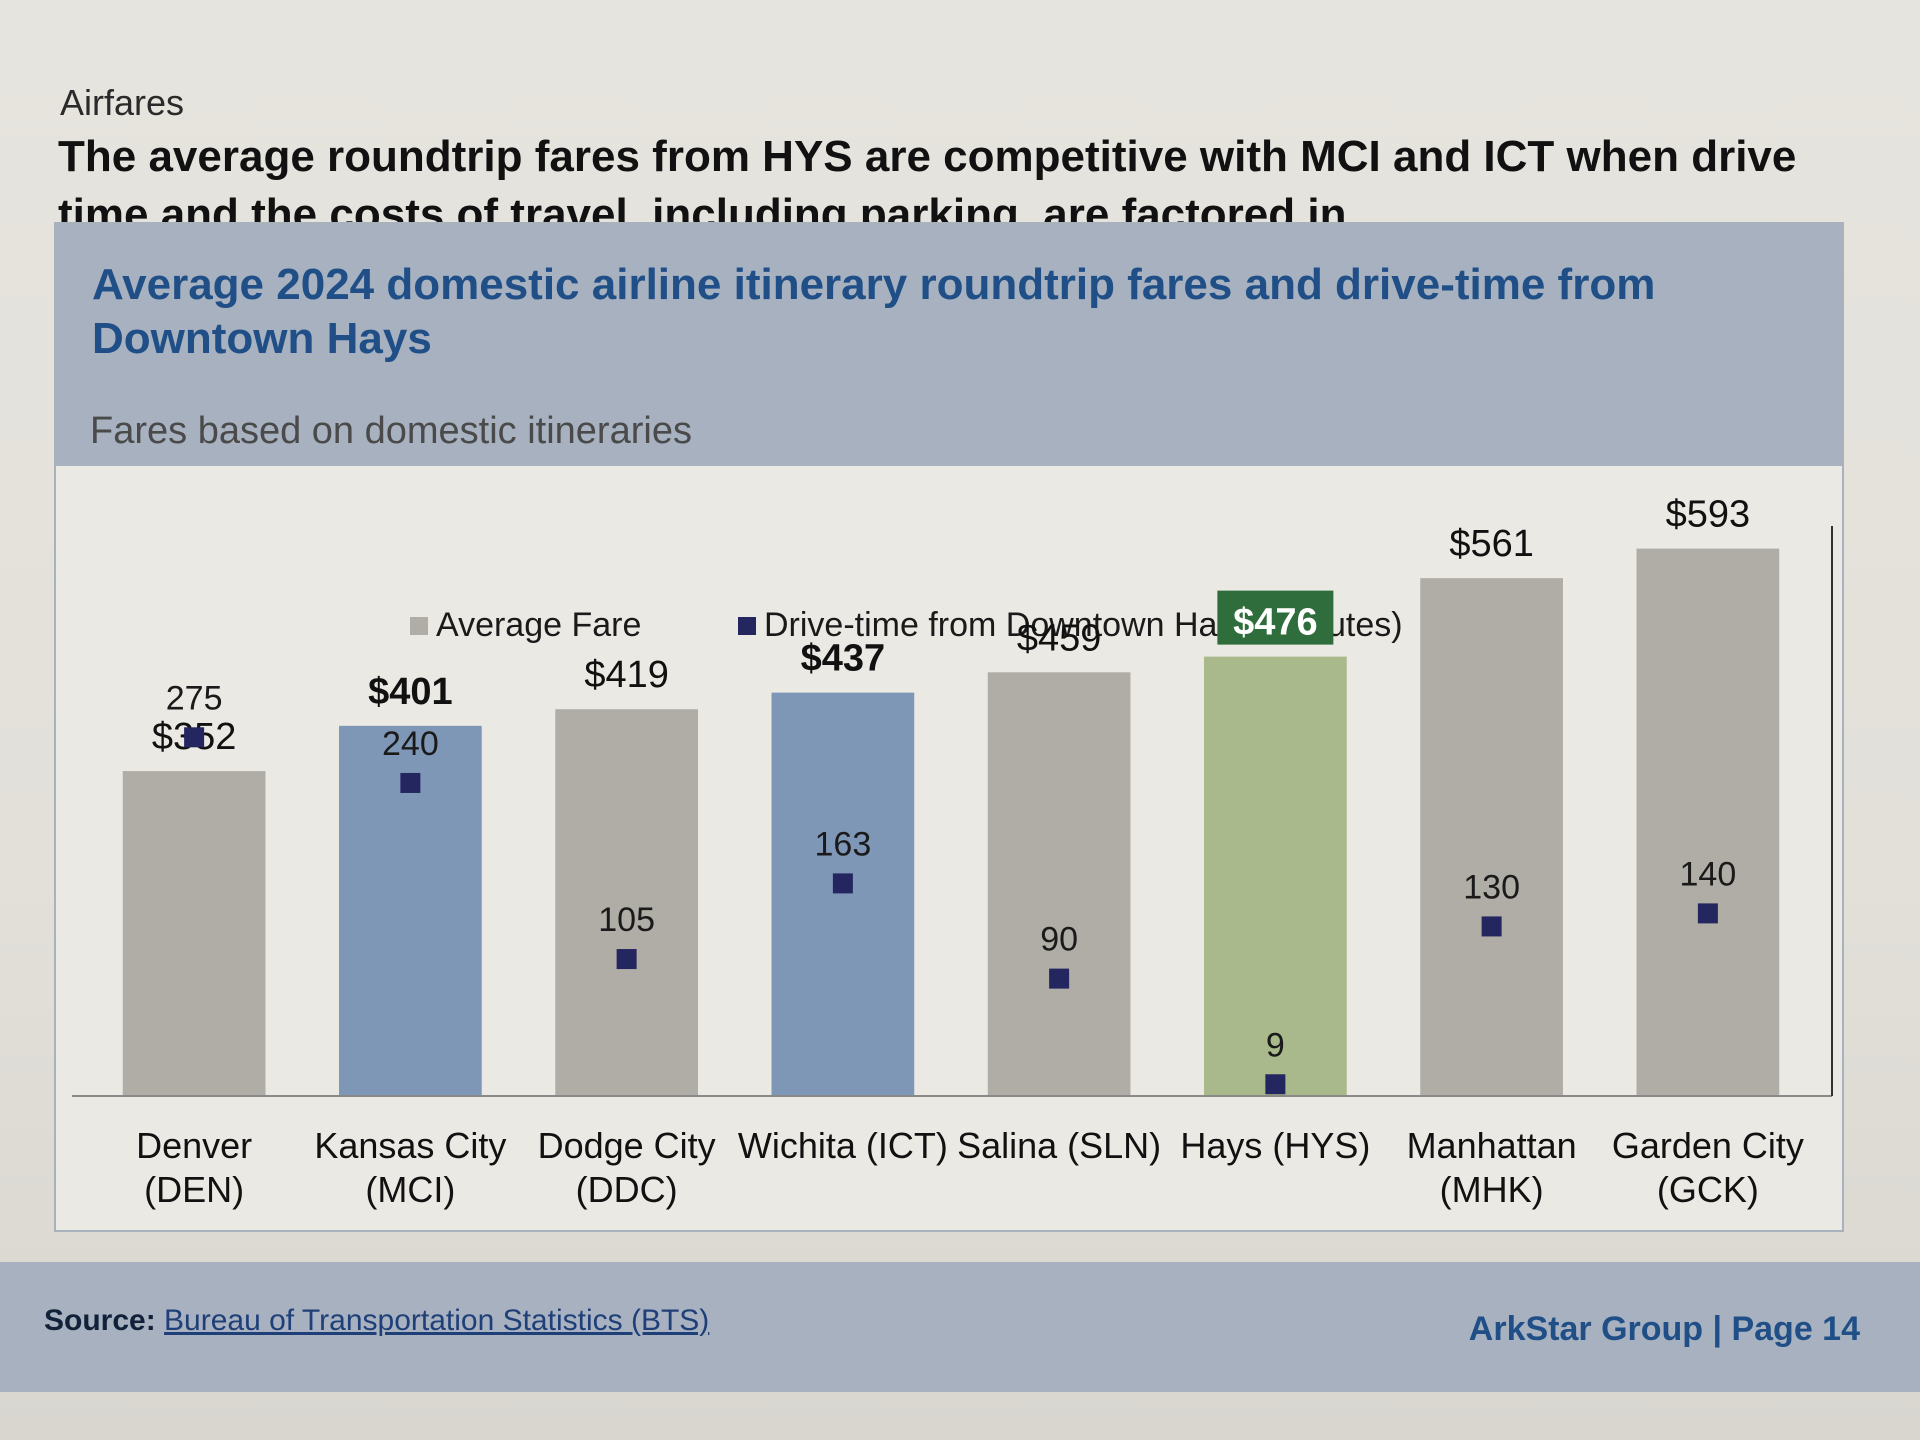  What do you see at coordinates (410, 1145) in the screenshot?
I see `category-label: Kansas City` at bounding box center [410, 1145].